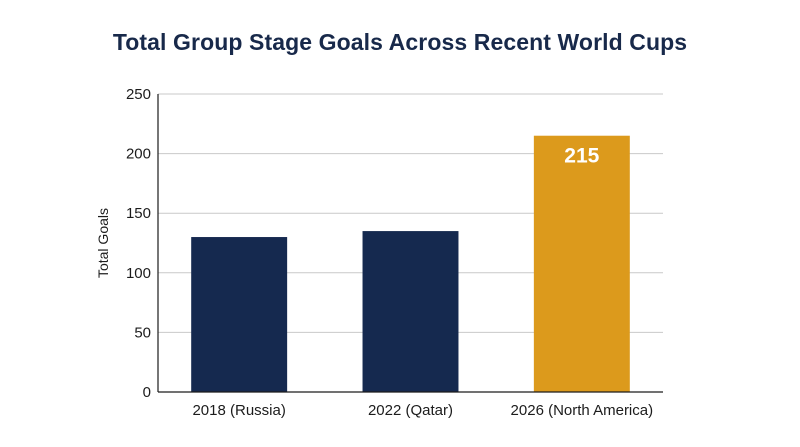 The image size is (800, 447). What do you see at coordinates (581, 156) in the screenshot?
I see `data-label: 215` at bounding box center [581, 156].